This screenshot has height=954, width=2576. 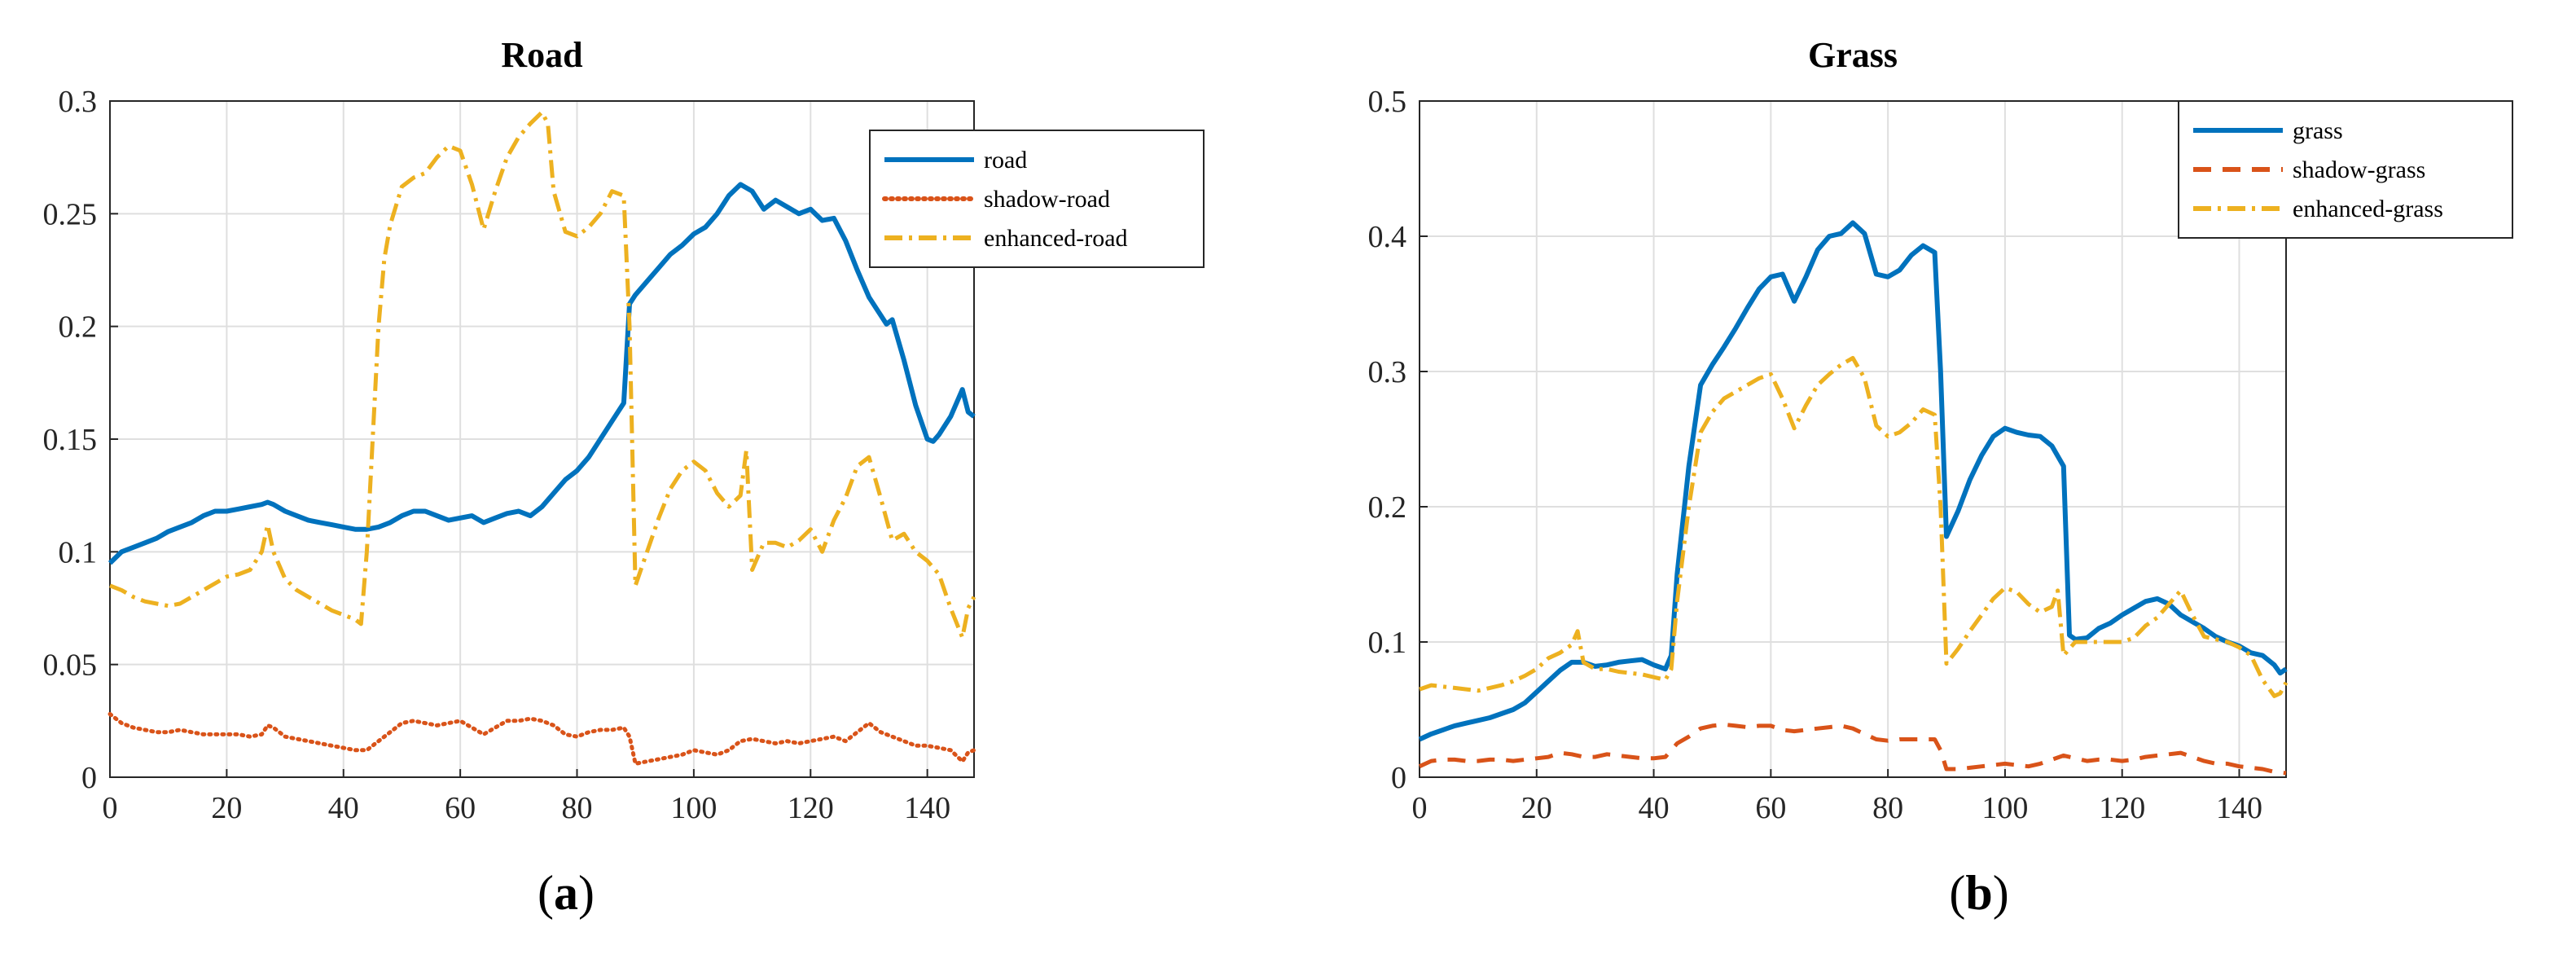 What do you see at coordinates (1006, 160) in the screenshot?
I see `legend-label: road` at bounding box center [1006, 160].